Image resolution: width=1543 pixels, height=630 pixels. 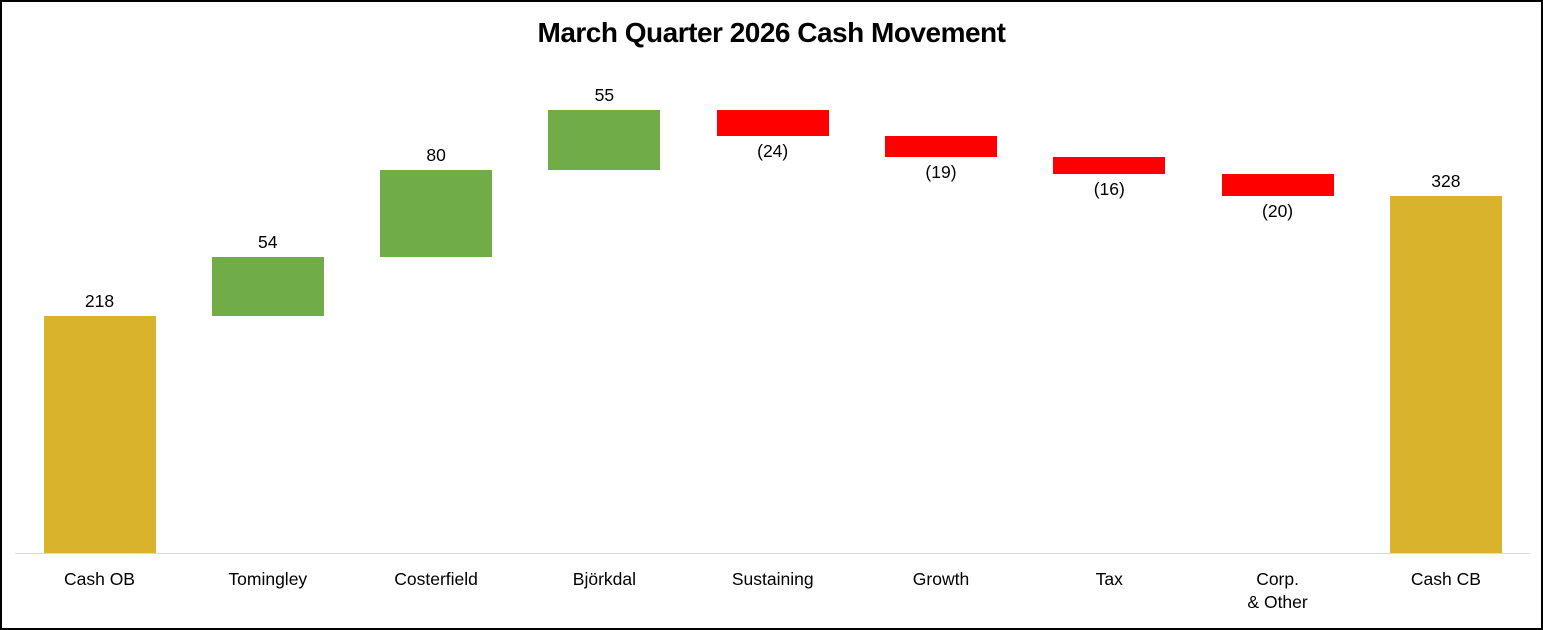 I want to click on waterfall-bar-sustaining, so click(x=772, y=123).